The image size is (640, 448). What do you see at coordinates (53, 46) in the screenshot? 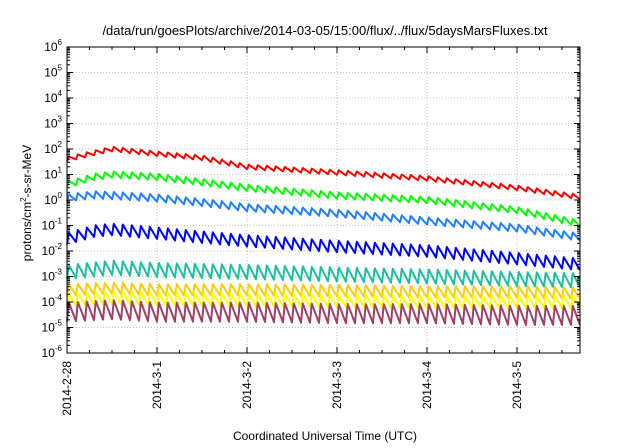
I see `y-tick-label: 10⁶` at bounding box center [53, 46].